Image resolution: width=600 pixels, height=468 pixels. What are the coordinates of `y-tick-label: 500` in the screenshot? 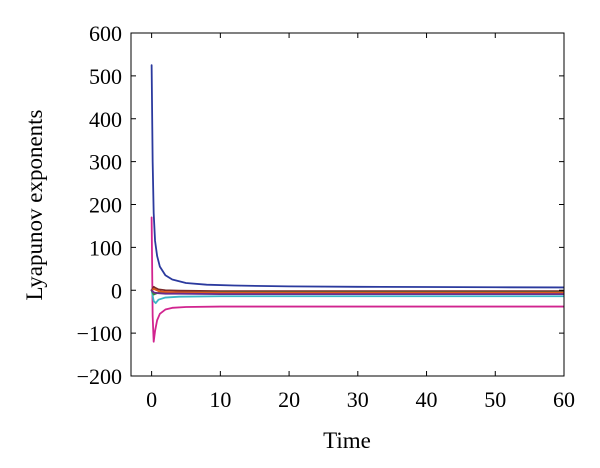 It's located at (105, 76).